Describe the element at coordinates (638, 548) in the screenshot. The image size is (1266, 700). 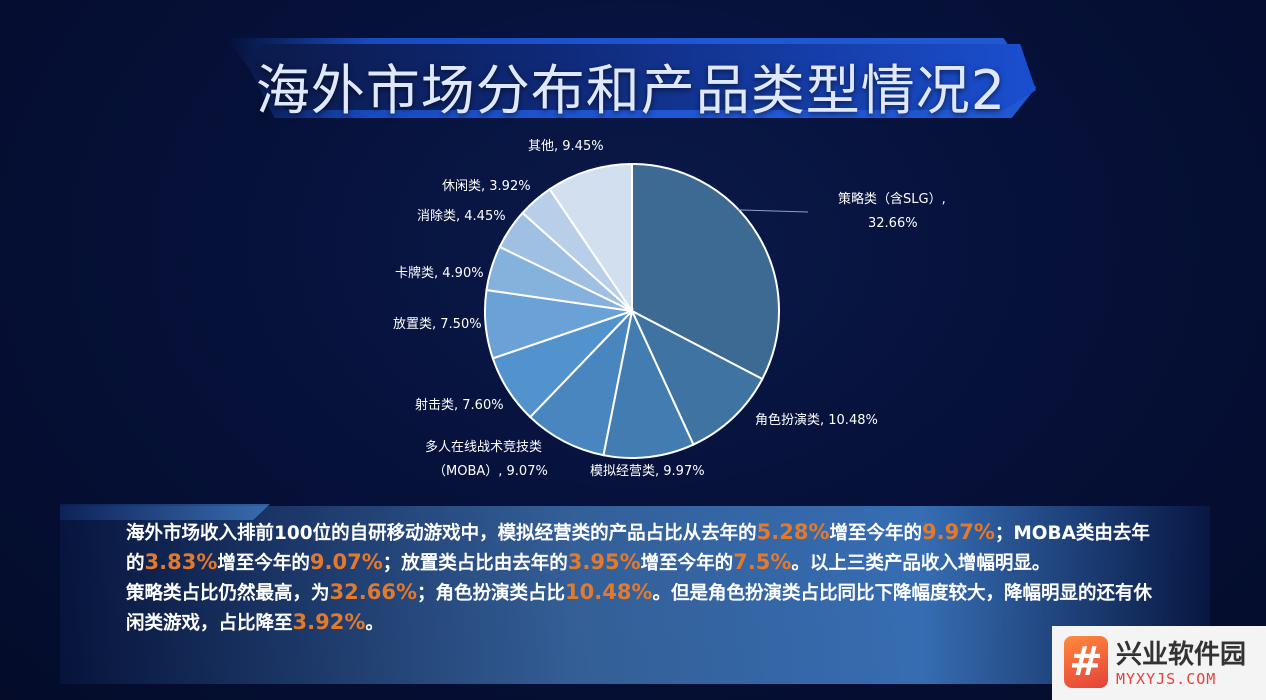
I see `summary-text-segment: ；MOBA类由去年的` at that location.